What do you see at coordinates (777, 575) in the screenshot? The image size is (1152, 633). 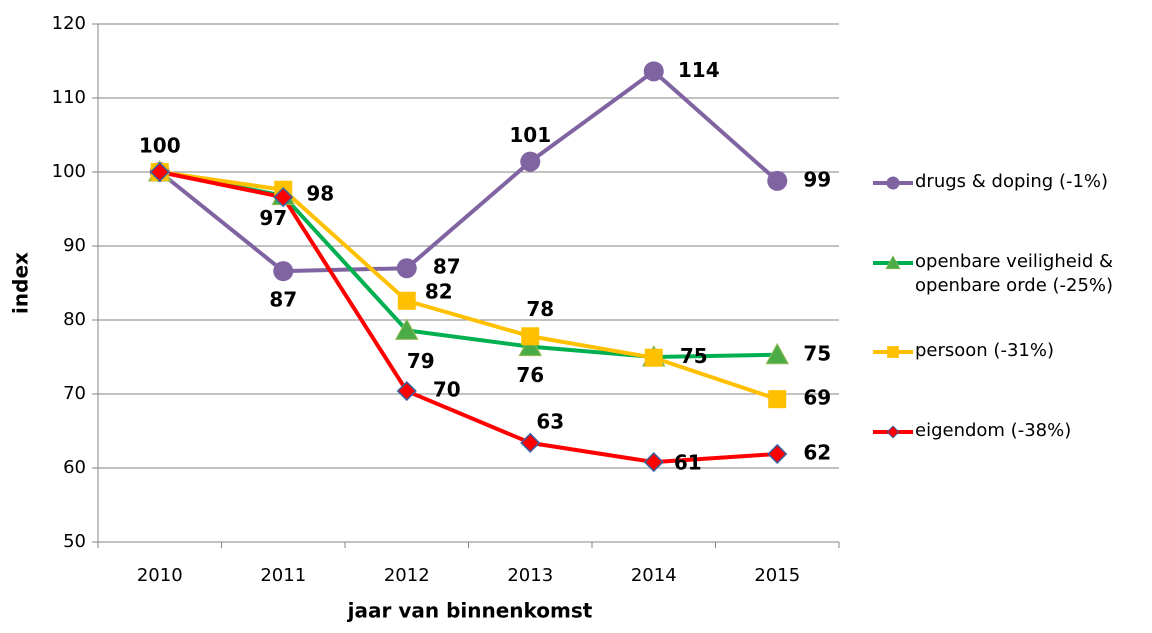 I see `x-tick-label: 2015` at bounding box center [777, 575].